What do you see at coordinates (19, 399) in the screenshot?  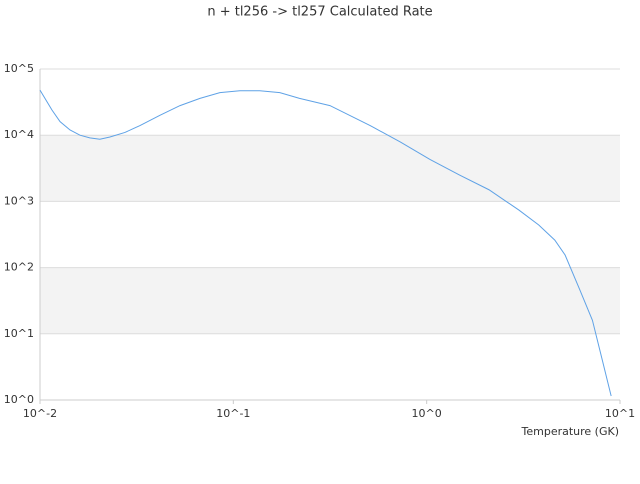 I see `y-tick-label: 10^0` at bounding box center [19, 399].